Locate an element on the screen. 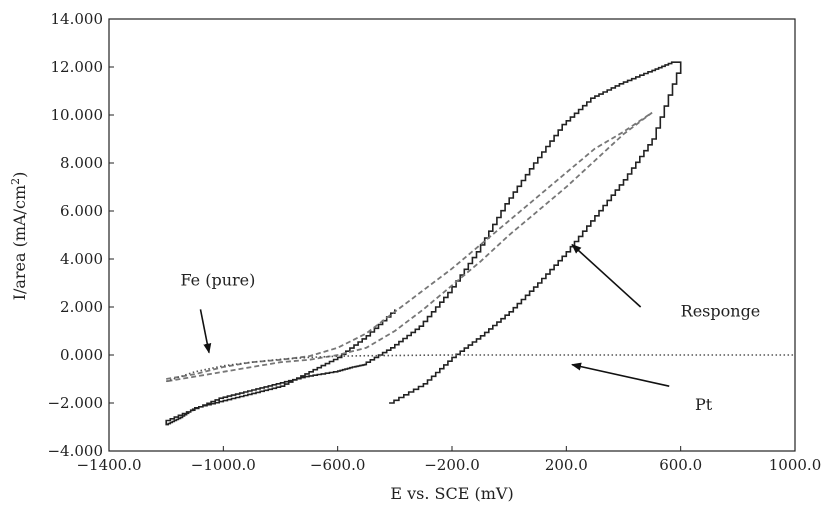 The height and width of the screenshot is (506, 826). annotation-label: Pt is located at coordinates (704, 404).